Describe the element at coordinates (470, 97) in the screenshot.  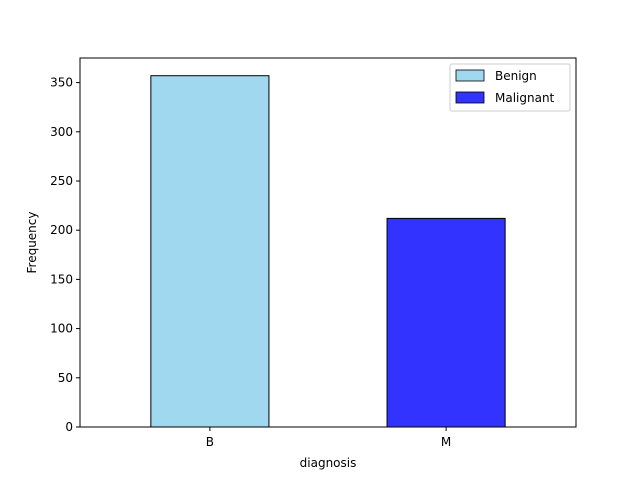
I see `legend-swatch-malignant` at that location.